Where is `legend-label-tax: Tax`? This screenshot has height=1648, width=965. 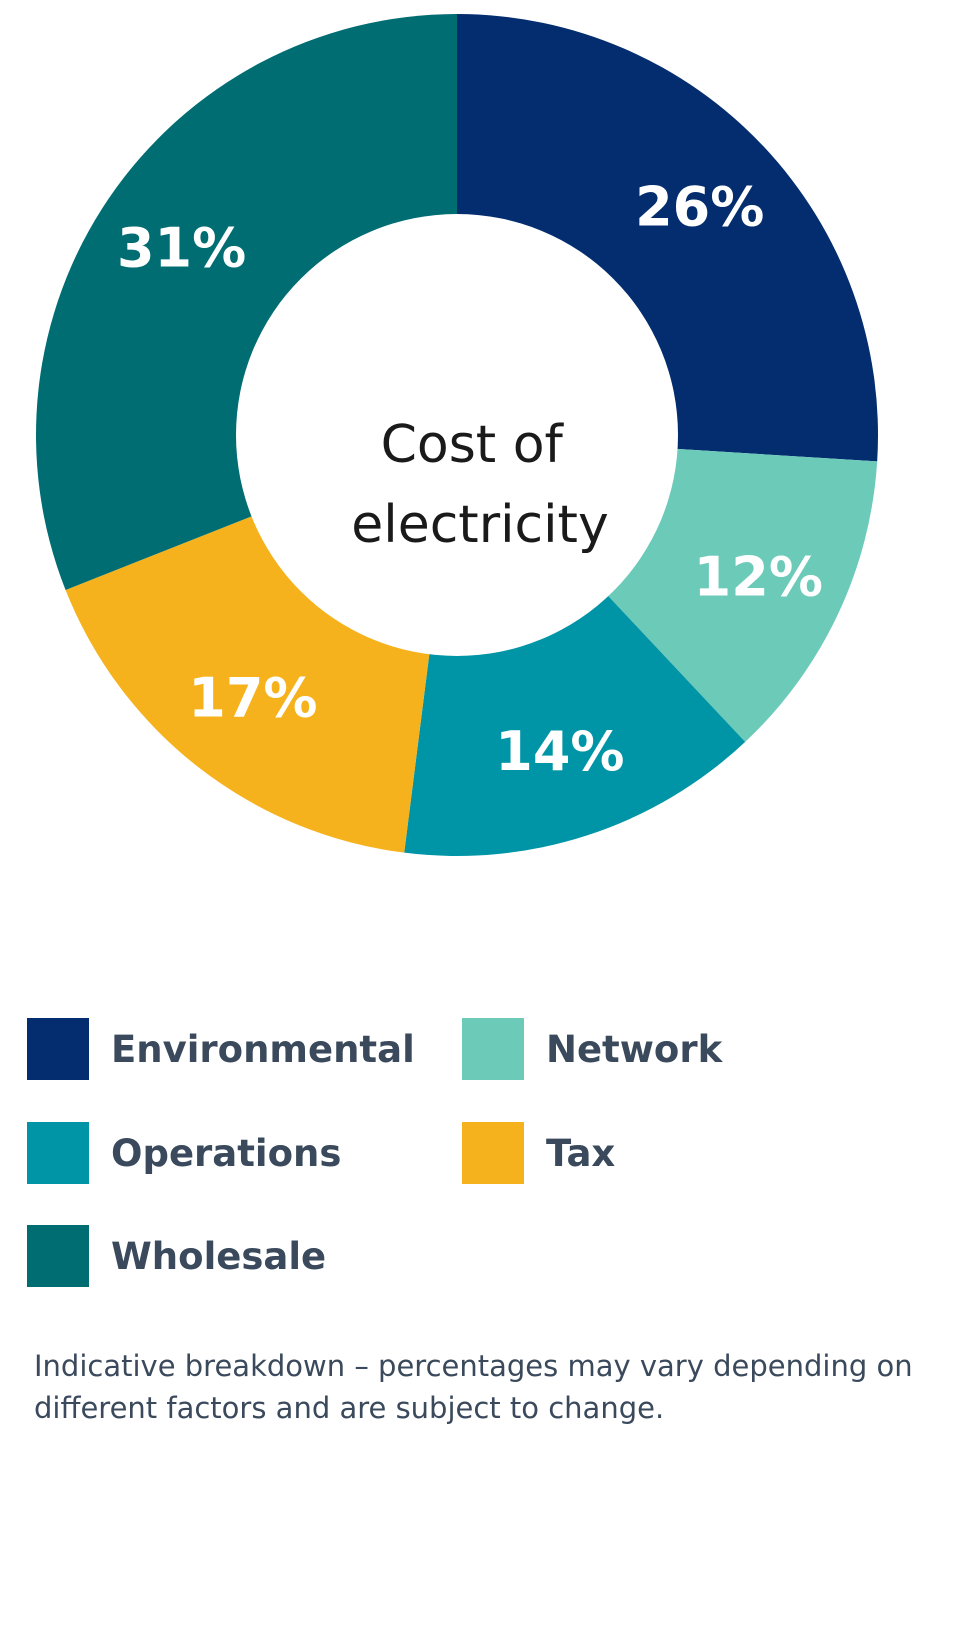 legend-label-tax: Tax is located at coordinates (581, 1153).